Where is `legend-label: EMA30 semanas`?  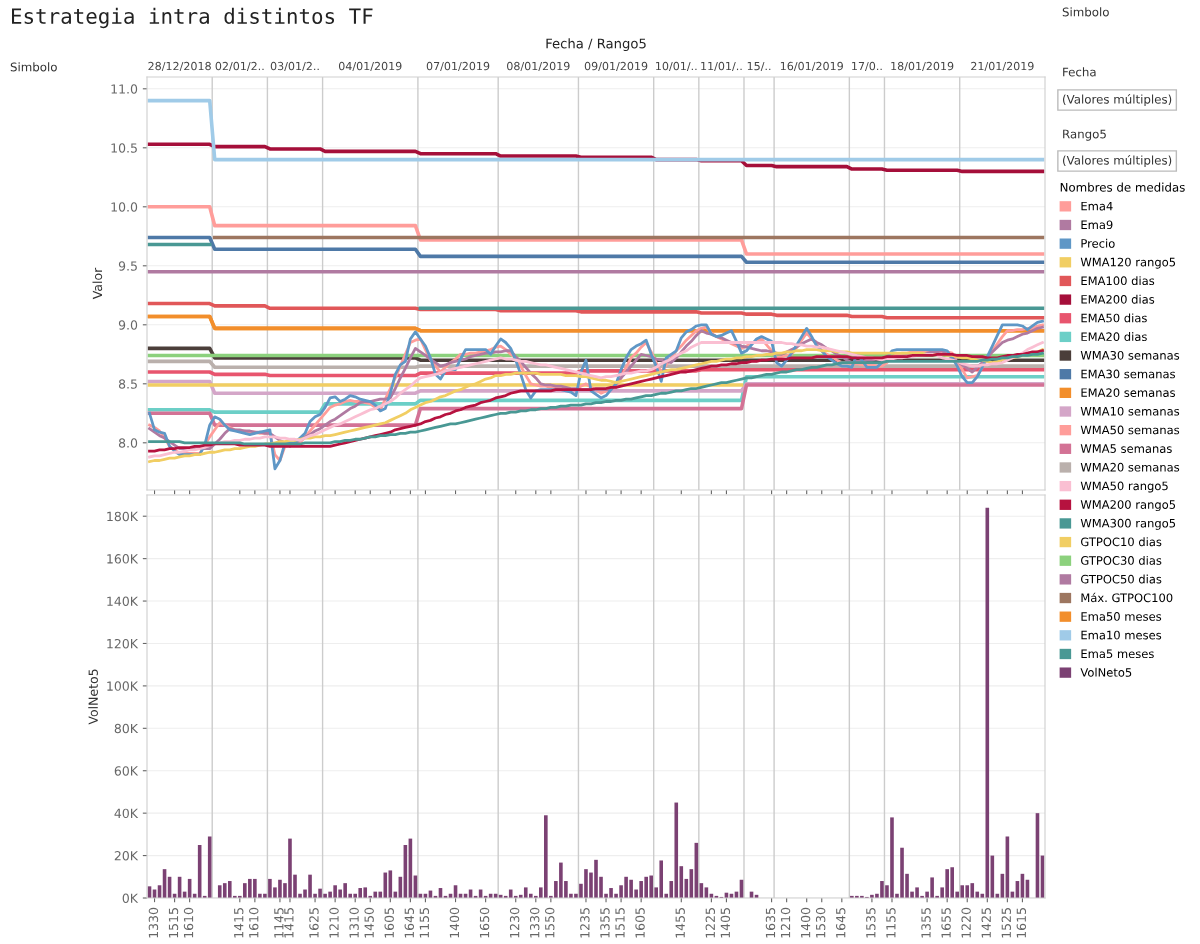
legend-label: EMA30 semanas is located at coordinates (1128, 374).